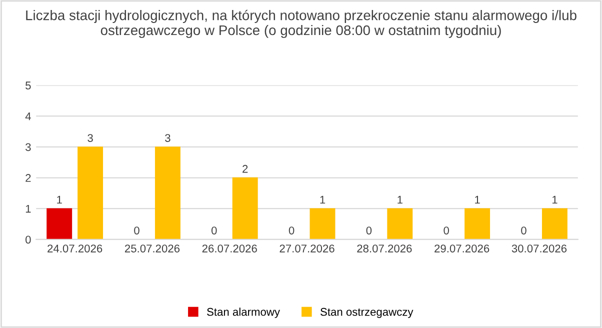 The height and width of the screenshot is (328, 602). What do you see at coordinates (307, 248) in the screenshot?
I see `x-tick-label: 27.07.2026` at bounding box center [307, 248].